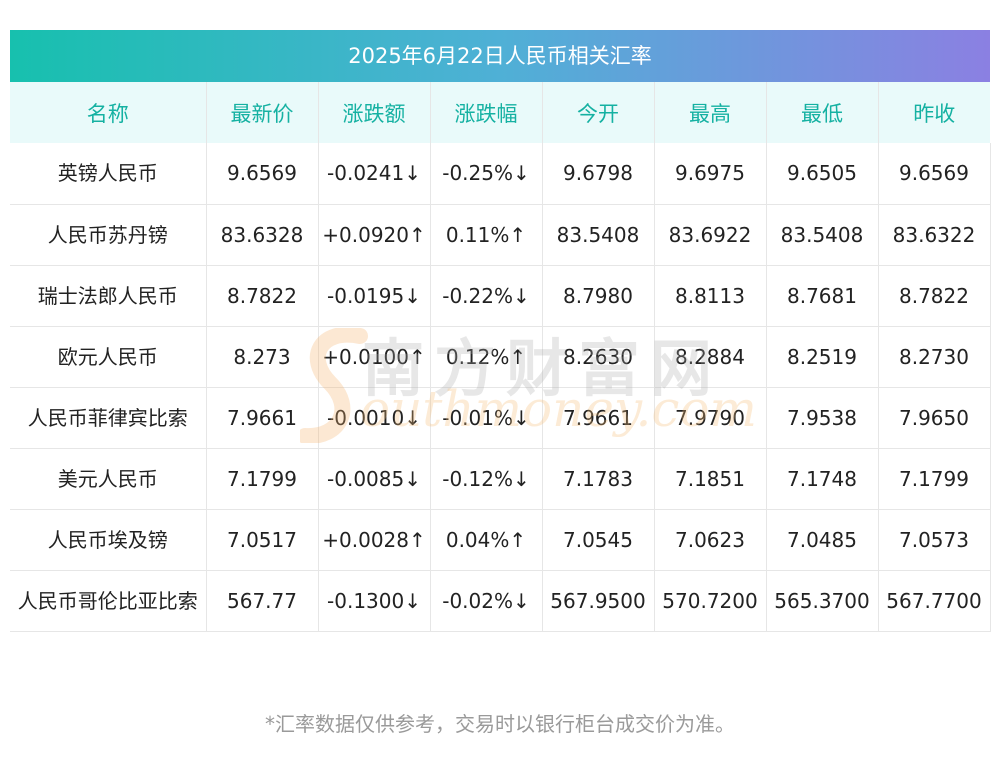 This screenshot has width=1000, height=757. What do you see at coordinates (822, 357) in the screenshot?
I see `low-cell: 8.2519` at bounding box center [822, 357].